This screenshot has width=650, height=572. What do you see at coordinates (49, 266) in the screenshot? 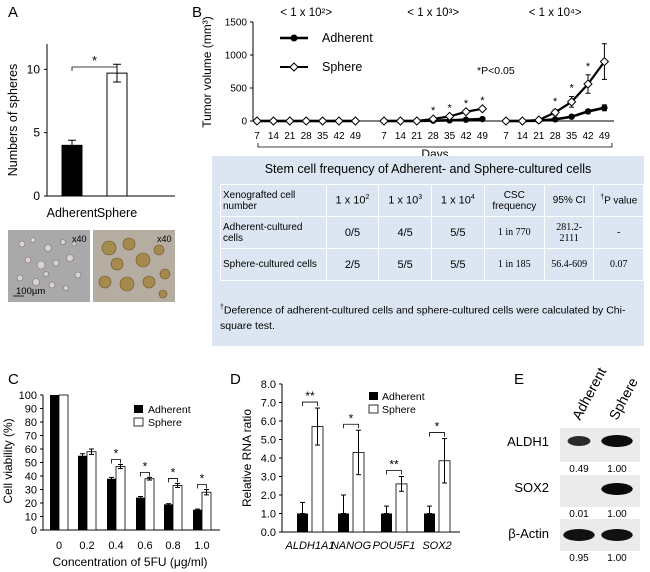
I see `sphere-photo-adherent: x40 100µm` at bounding box center [49, 266].